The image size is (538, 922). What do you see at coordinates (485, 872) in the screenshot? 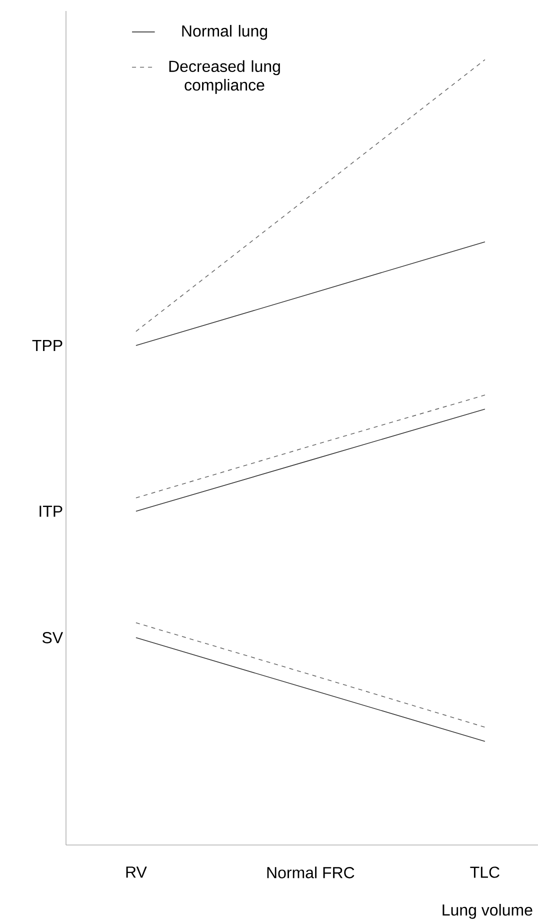
I see `x-tick-label: TLC` at bounding box center [485, 872].